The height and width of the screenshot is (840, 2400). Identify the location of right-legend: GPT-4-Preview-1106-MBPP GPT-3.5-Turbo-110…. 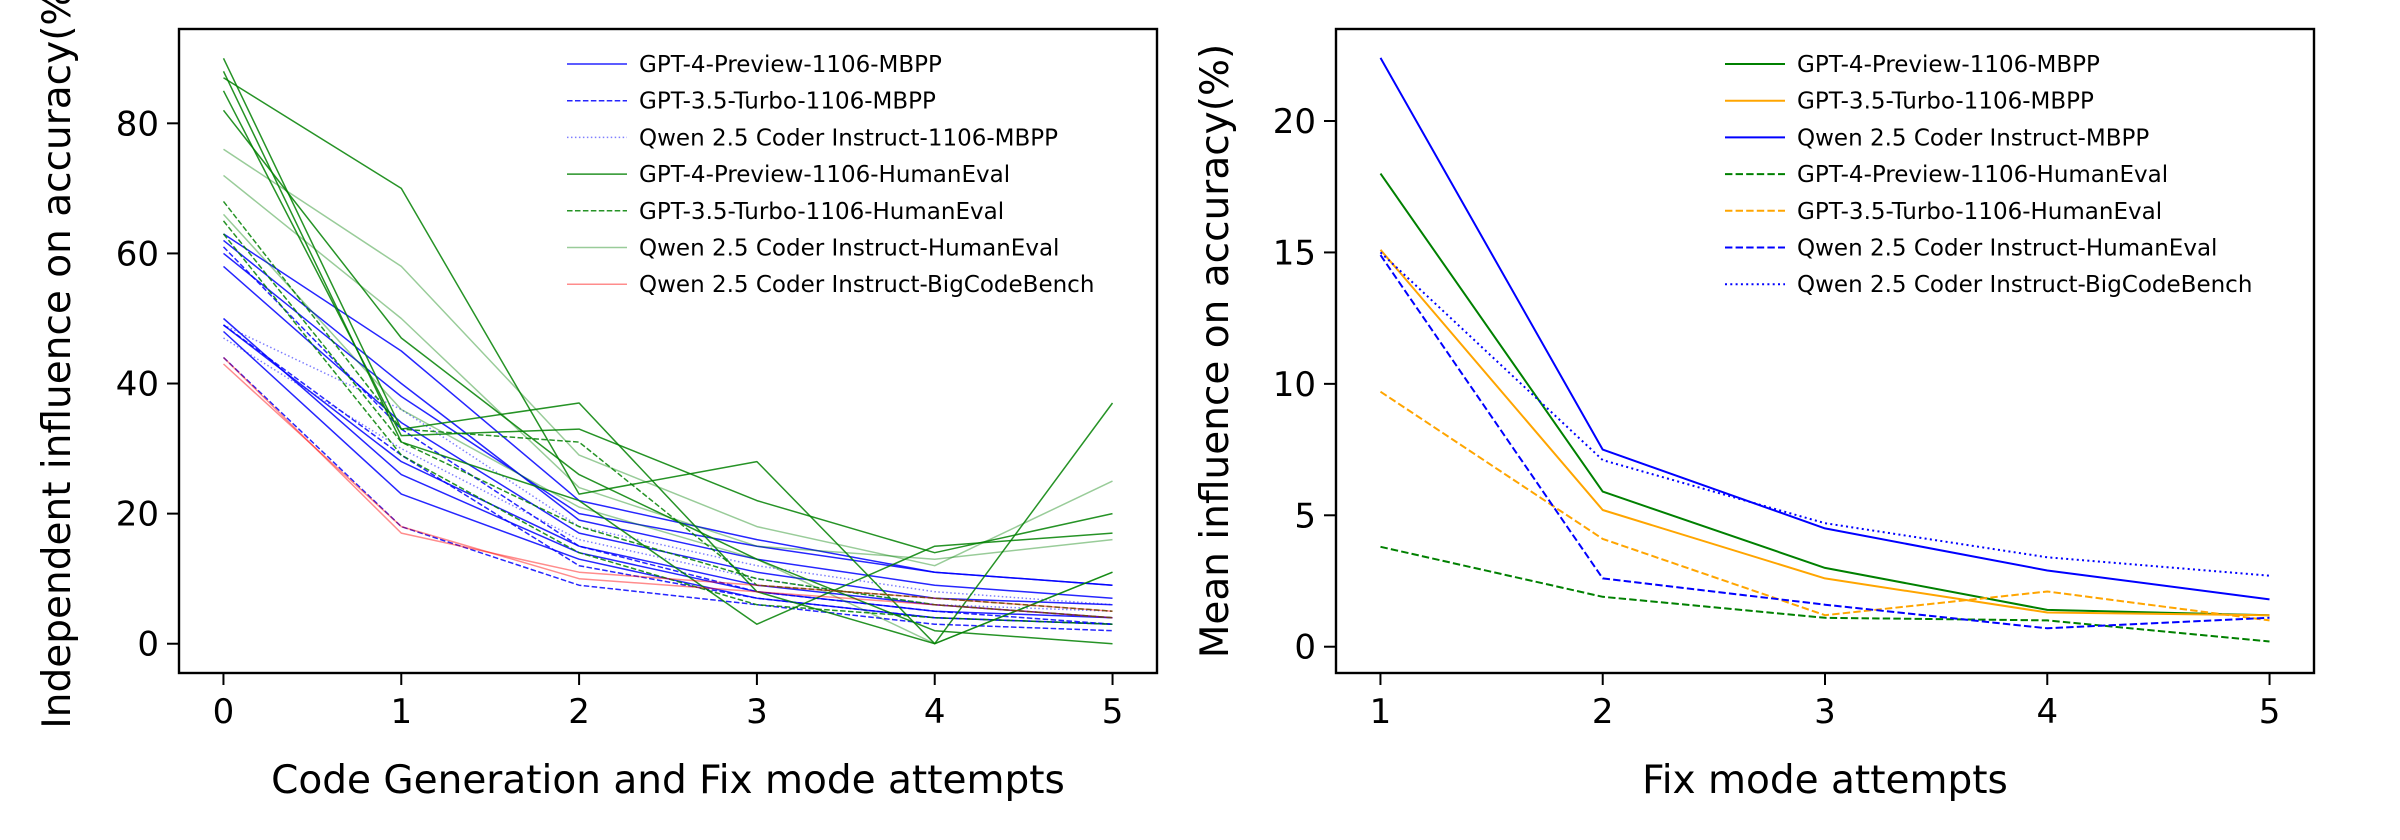
(1988, 175).